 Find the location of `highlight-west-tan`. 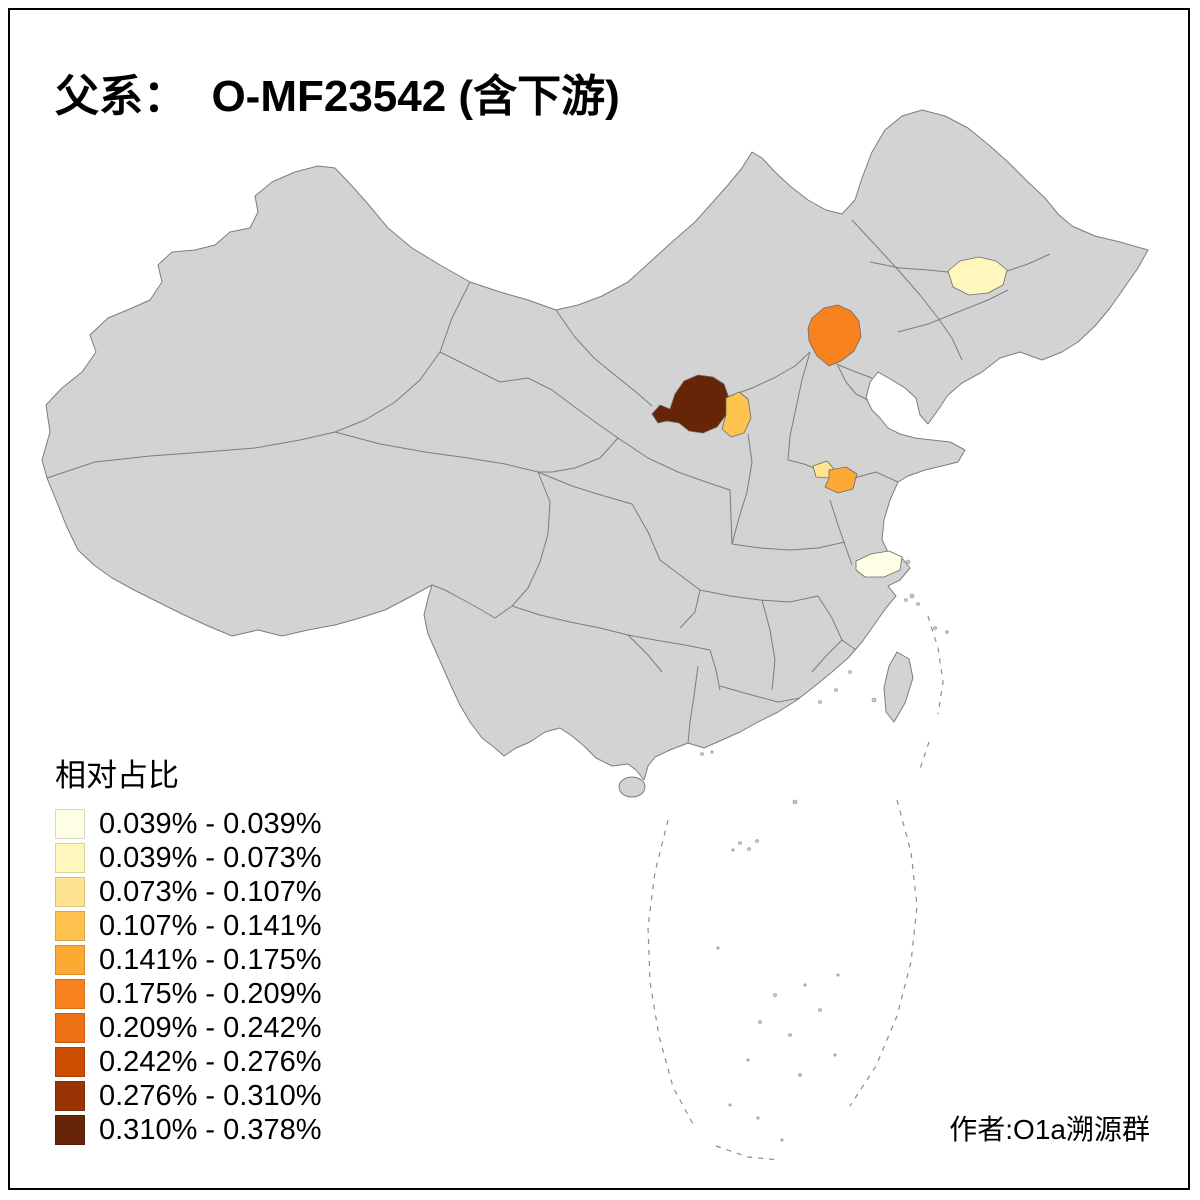

highlight-west-tan is located at coordinates (736, 414).